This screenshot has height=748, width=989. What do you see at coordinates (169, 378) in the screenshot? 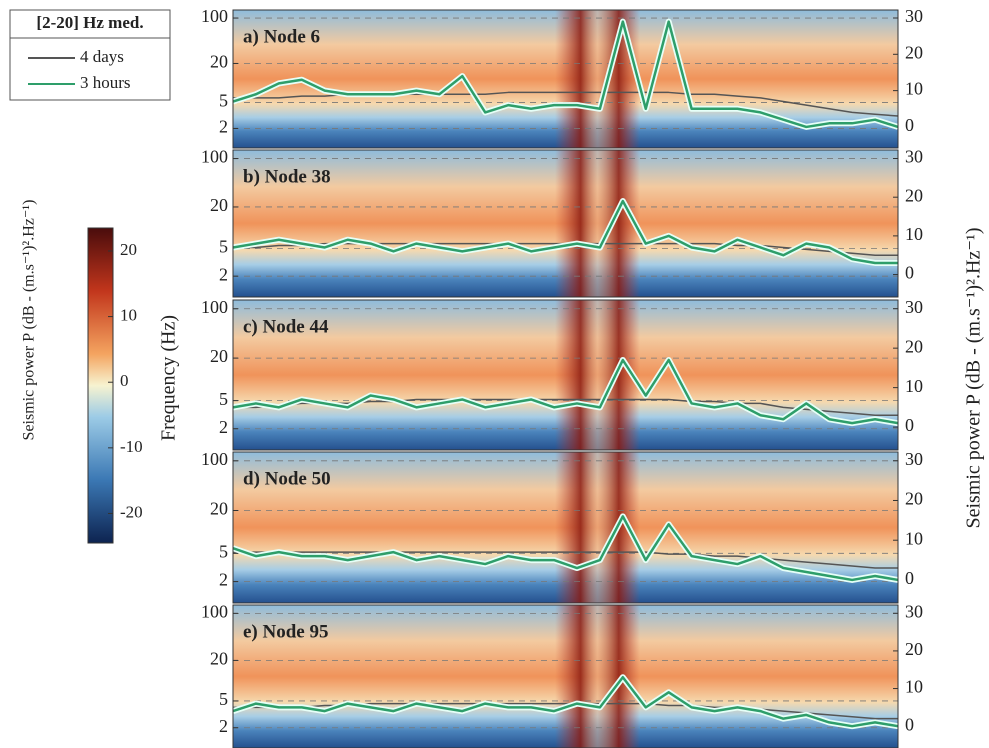
I see `y-axis-label: Frequency (Hz)` at bounding box center [169, 378].